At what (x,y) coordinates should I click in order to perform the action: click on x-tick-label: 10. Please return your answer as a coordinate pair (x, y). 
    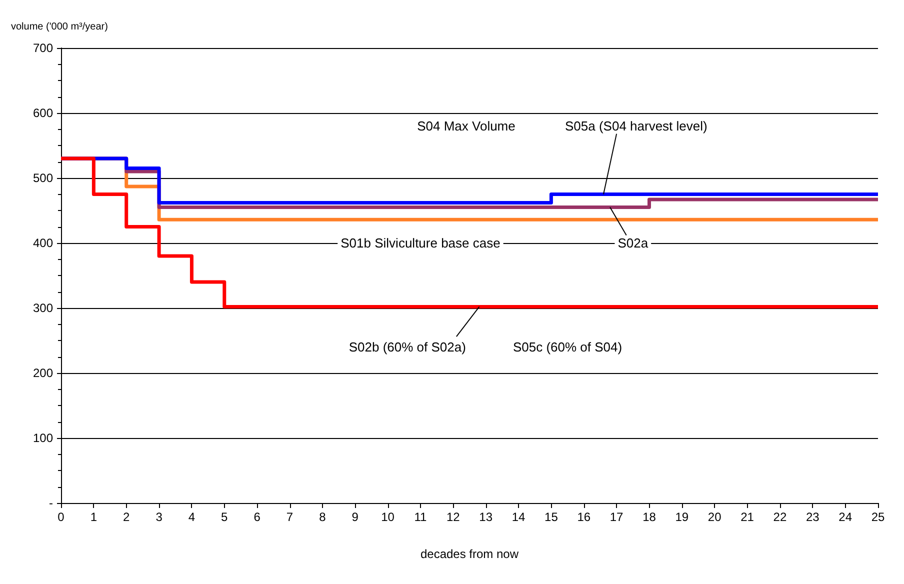
    Looking at the image, I should click on (388, 517).